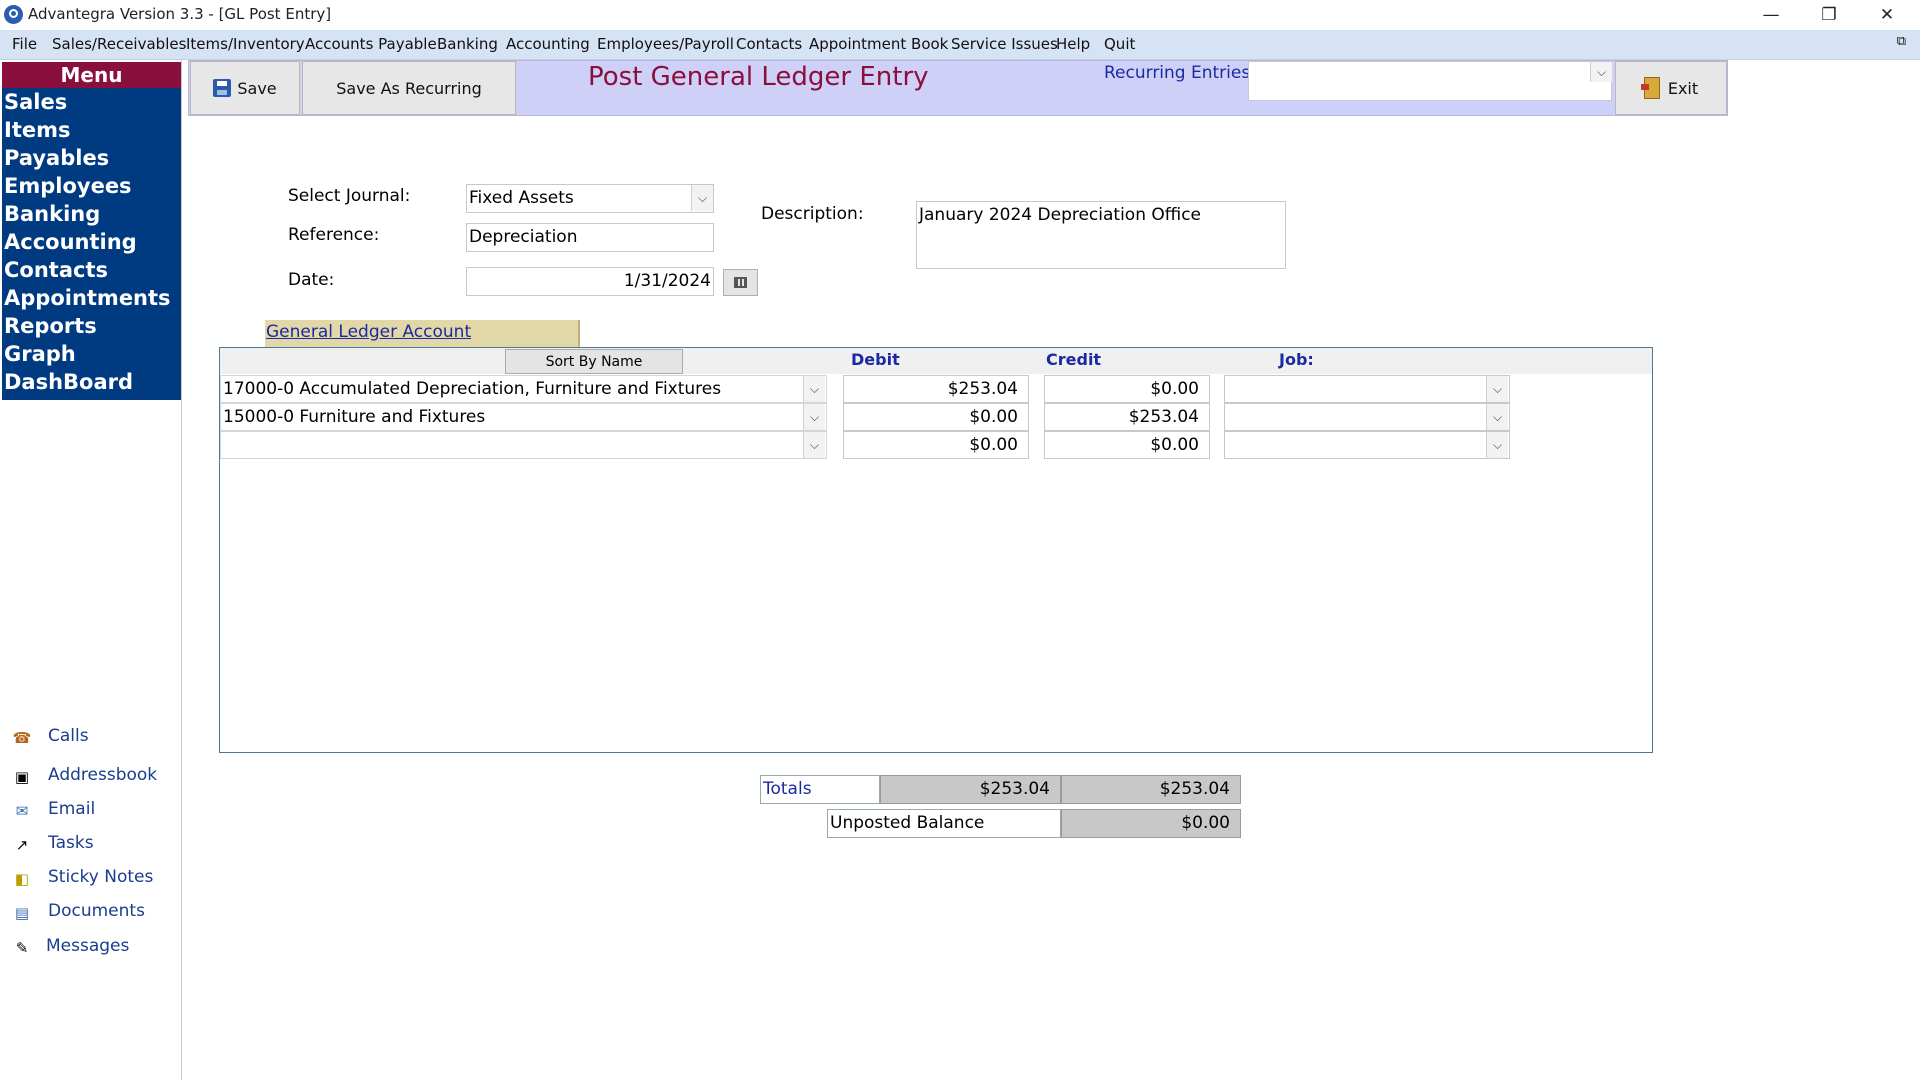 The image size is (1920, 1080). Describe the element at coordinates (36, 102) in the screenshot. I see `nav-item-sales: Sales` at that location.